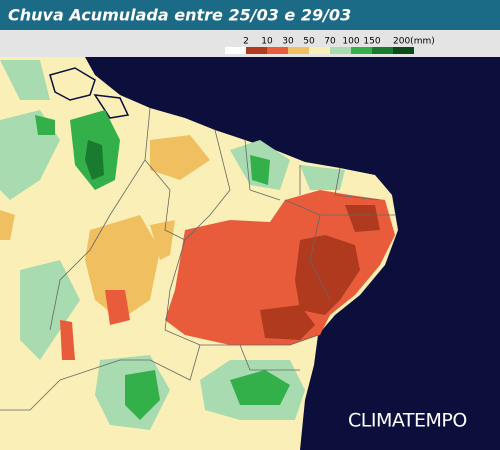 The image size is (500, 450). What do you see at coordinates (407, 421) in the screenshot?
I see `brand-watermark: CLIMATEMPO` at bounding box center [407, 421].